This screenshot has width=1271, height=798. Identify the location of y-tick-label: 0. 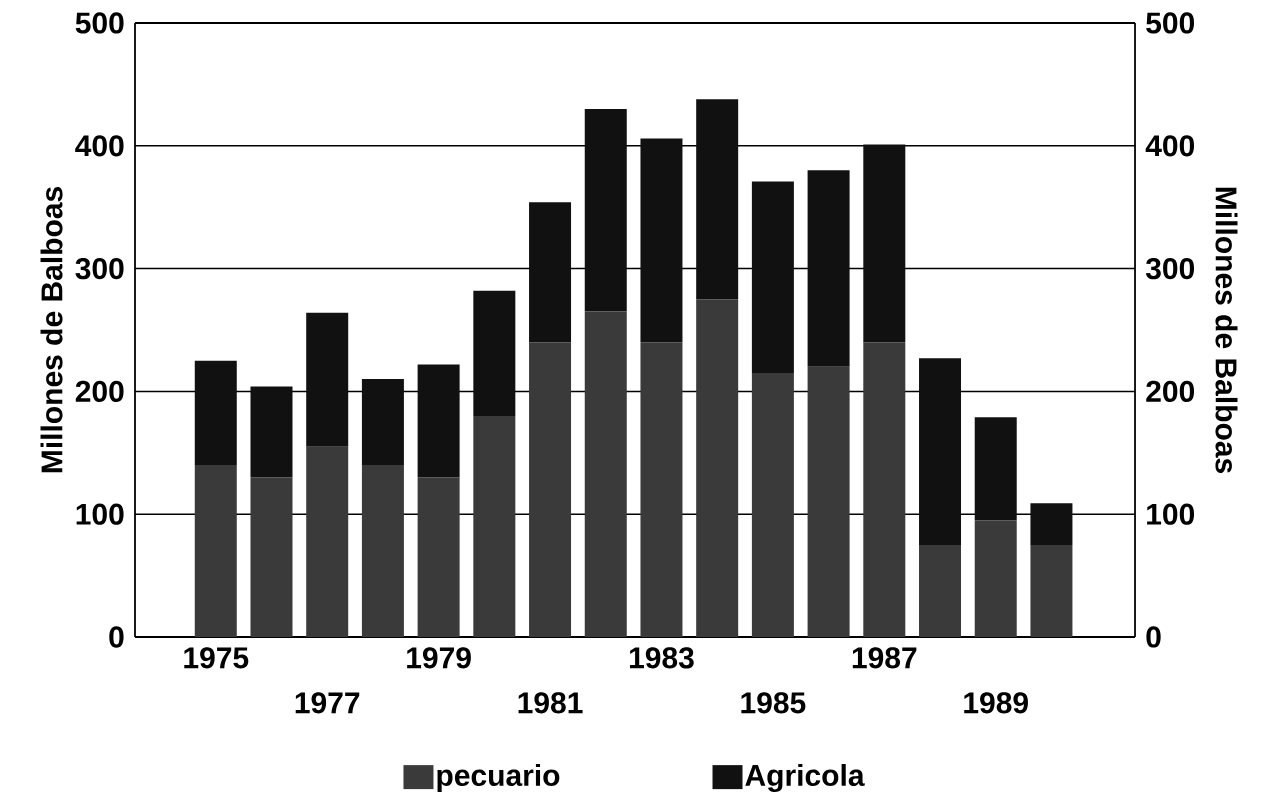
(116, 637).